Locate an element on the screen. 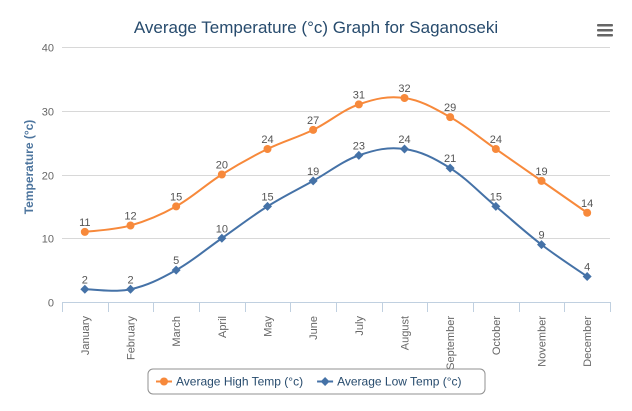 The height and width of the screenshot is (411, 632). legend-box is located at coordinates (316, 381).